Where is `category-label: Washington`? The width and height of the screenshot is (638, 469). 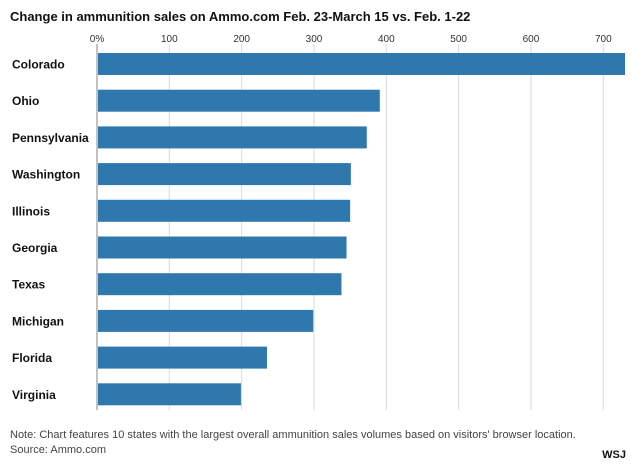 category-label: Washington is located at coordinates (46, 175).